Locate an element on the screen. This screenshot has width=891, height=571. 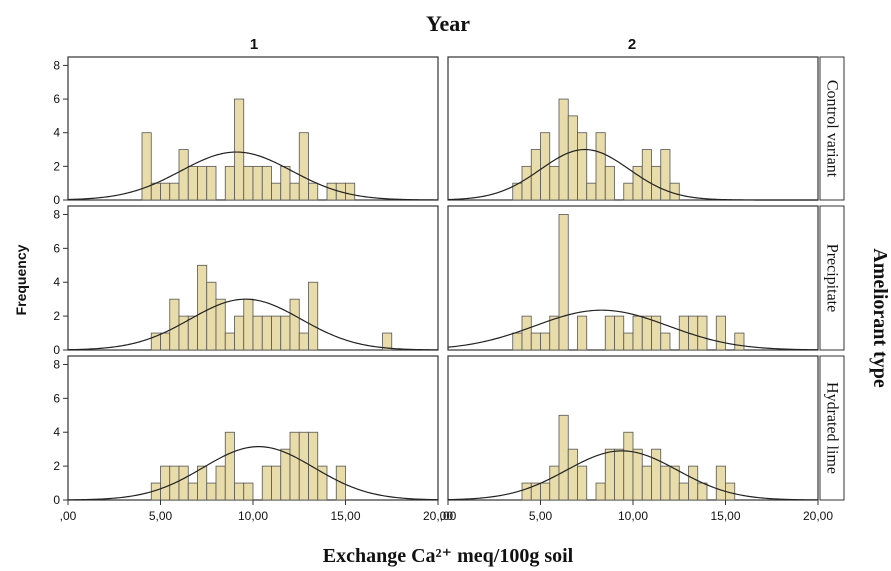
y-tick-label-row-0-3: 6 is located at coordinates (56, 99).